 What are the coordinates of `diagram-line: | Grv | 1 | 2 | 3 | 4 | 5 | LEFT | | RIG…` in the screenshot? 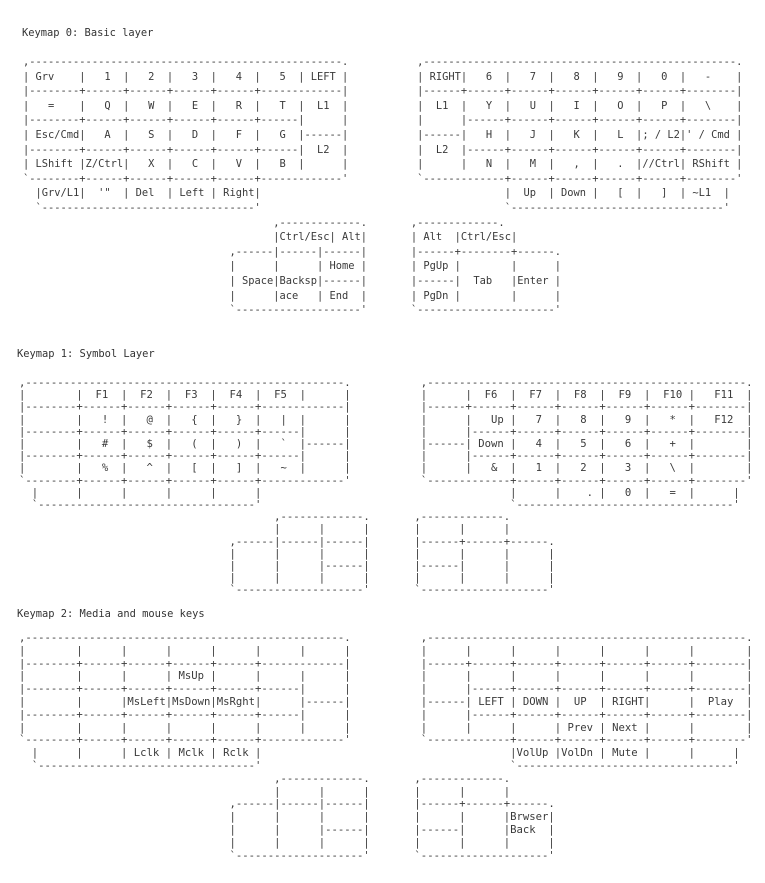 It's located at (383, 76).